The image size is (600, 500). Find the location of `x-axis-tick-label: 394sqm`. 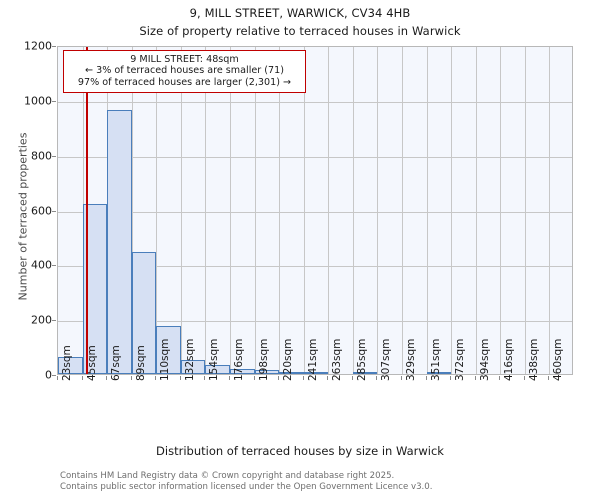

x-axis-tick-label: 394sqm is located at coordinates (484, 359).